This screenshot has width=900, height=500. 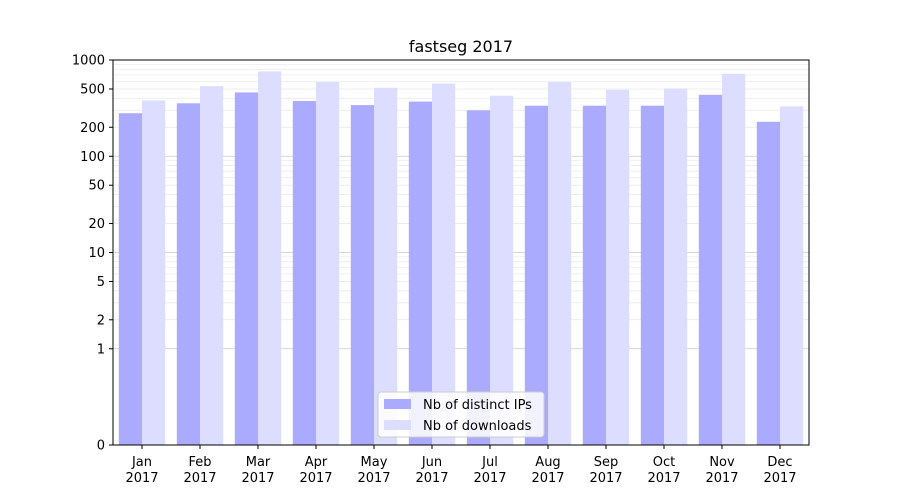 What do you see at coordinates (101, 320) in the screenshot?
I see `y-tick-label: 2` at bounding box center [101, 320].